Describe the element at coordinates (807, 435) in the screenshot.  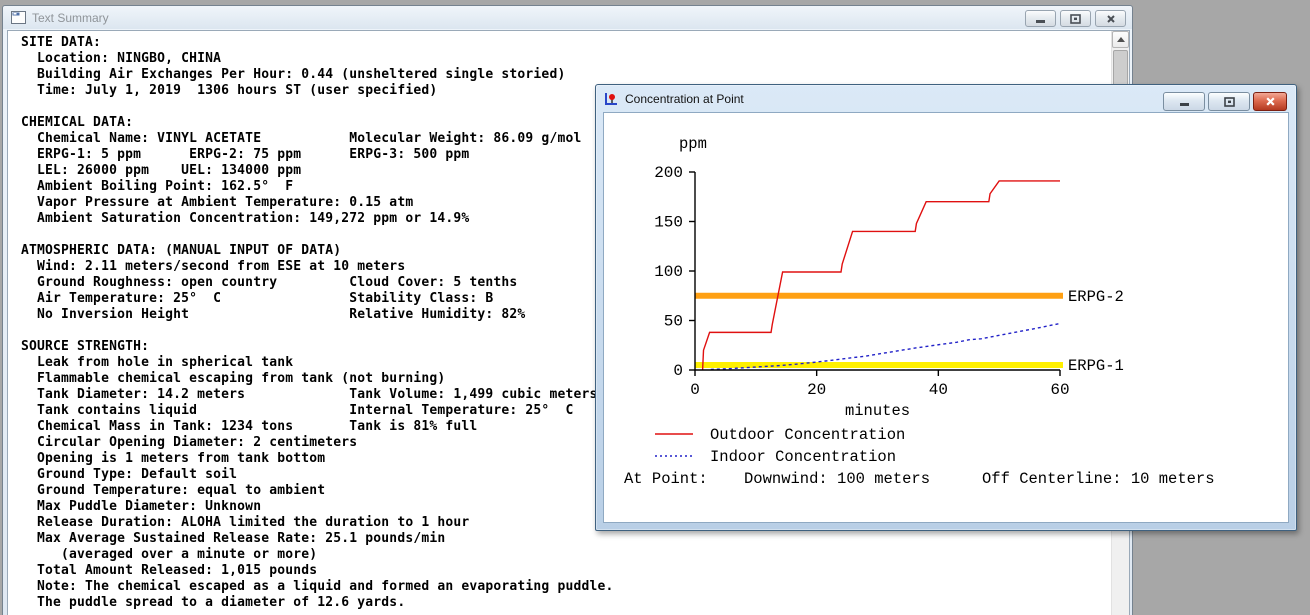
I see `svg-text: Outdoor Concentration` at that location.